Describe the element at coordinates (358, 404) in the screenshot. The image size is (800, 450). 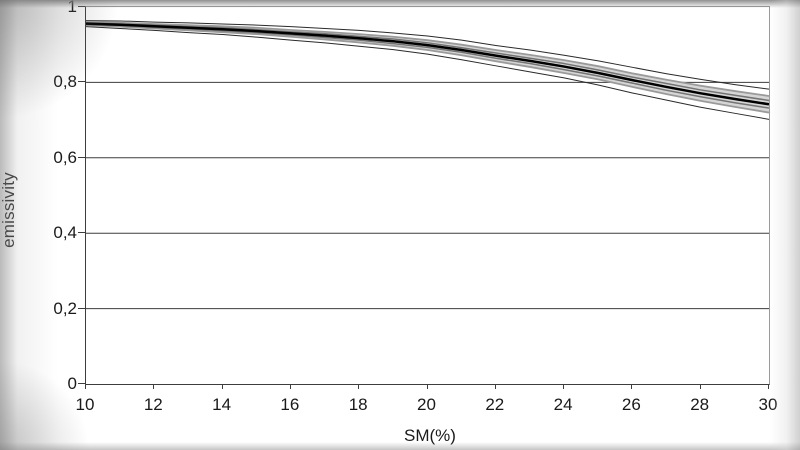
I see `x-tick-label: 18` at that location.